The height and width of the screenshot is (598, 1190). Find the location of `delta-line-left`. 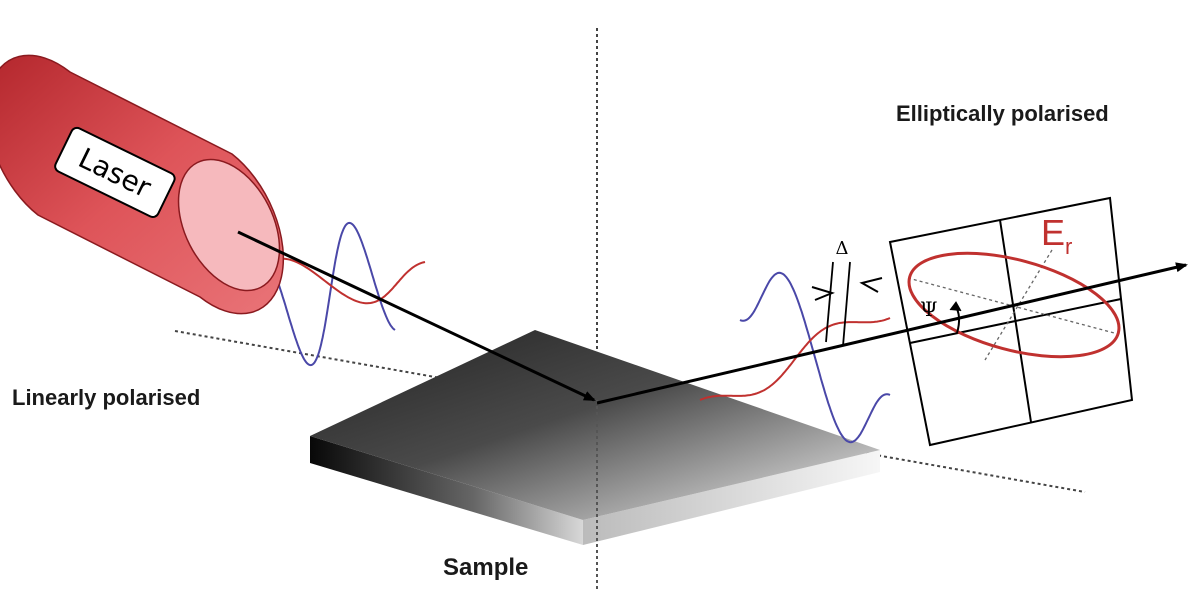

delta-line-left is located at coordinates (829, 302).